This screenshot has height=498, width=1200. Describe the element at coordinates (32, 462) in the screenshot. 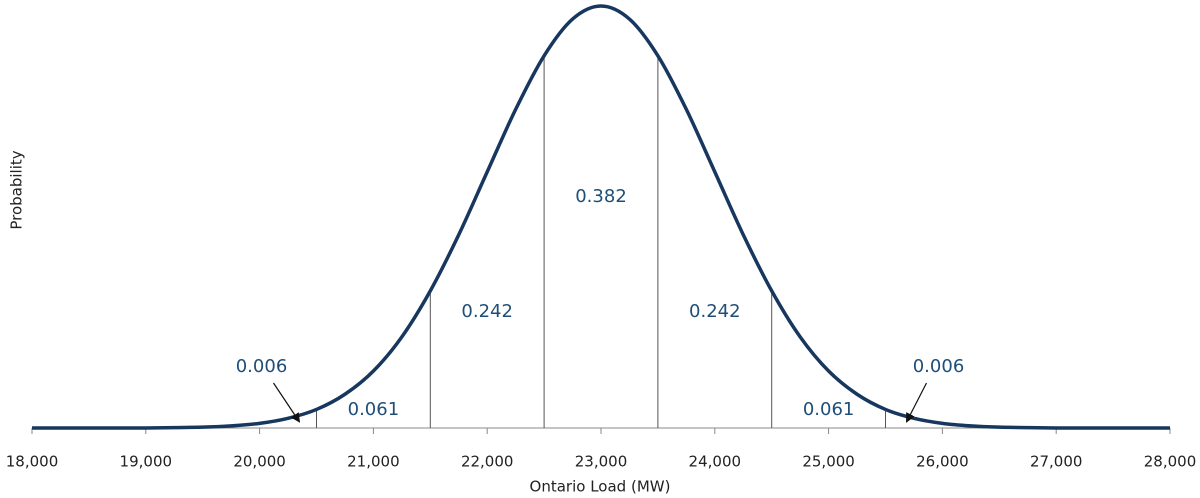

I see `x-tick-label: 18,000` at that location.